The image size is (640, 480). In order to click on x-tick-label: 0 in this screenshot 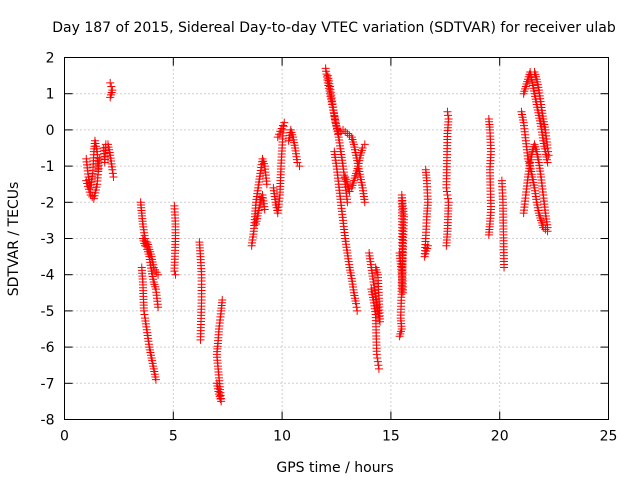, I will do `click(64, 437)`.